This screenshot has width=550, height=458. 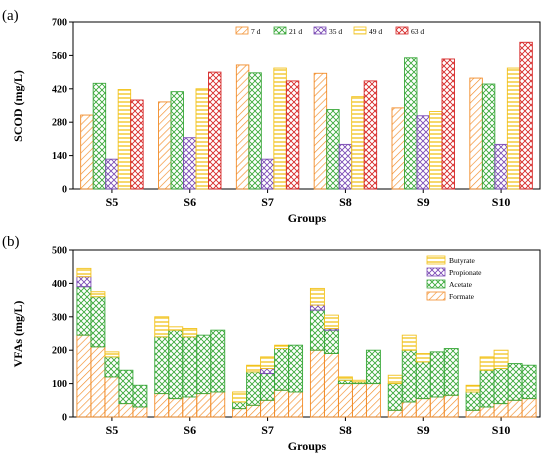 What do you see at coordinates (18, 334) in the screenshot?
I see `y-axis-title-b: VFAs (mg/L)` at bounding box center [18, 334].